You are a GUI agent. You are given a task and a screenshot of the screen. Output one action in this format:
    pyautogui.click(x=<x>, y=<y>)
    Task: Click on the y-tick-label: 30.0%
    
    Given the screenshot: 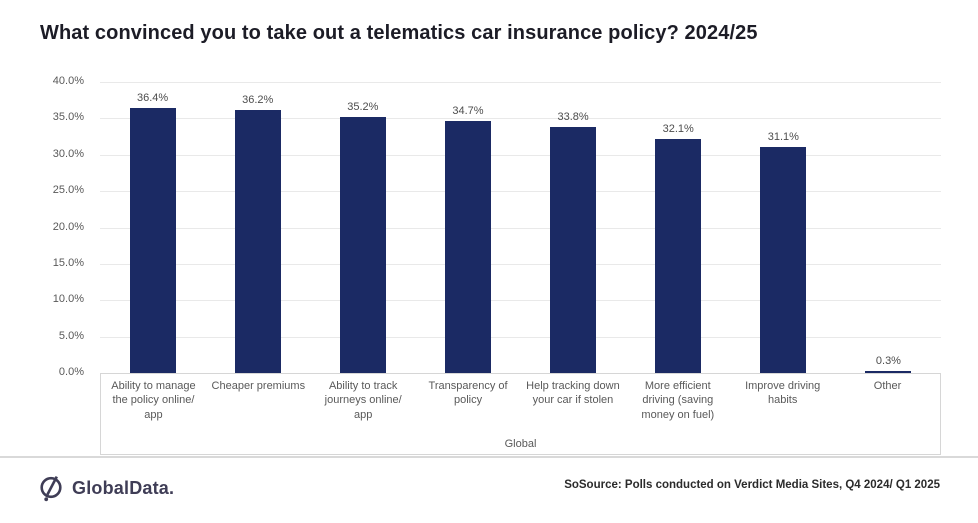 What is the action you would take?
    pyautogui.click(x=68, y=153)
    